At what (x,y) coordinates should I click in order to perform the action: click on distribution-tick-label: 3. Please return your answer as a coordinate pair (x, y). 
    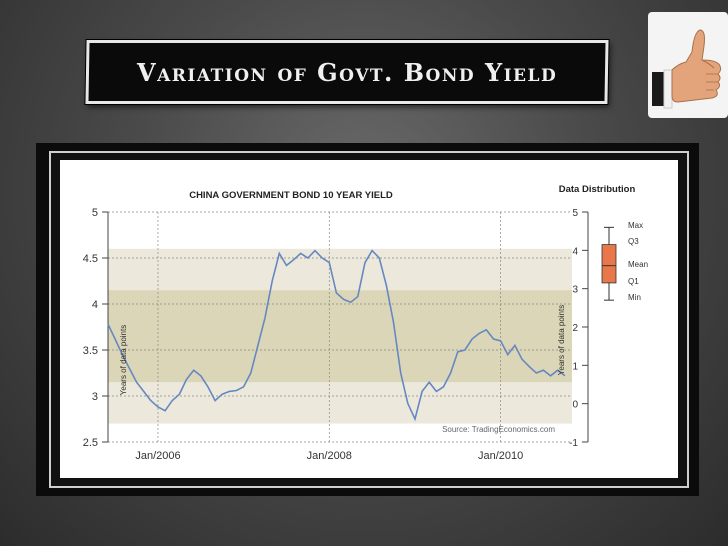
    Looking at the image, I should click on (575, 290).